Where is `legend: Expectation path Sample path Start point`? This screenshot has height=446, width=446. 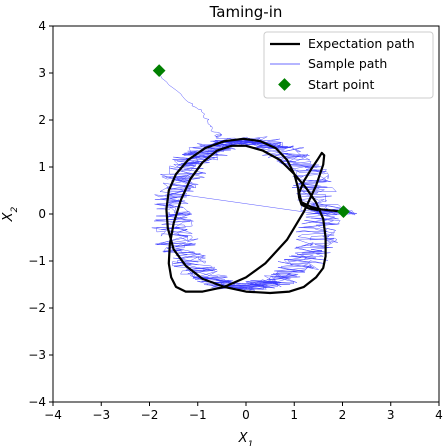
legend: Expectation path Sample path Start point is located at coordinates (348, 65).